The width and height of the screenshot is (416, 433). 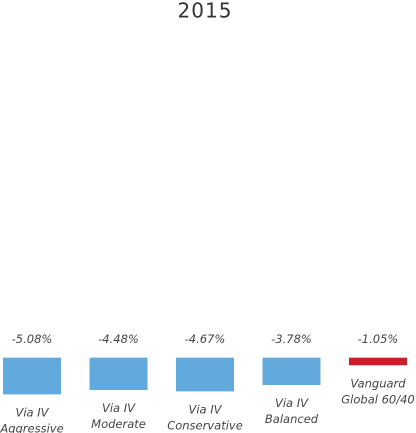 I want to click on category-line: Global 60/40, so click(x=377, y=399).